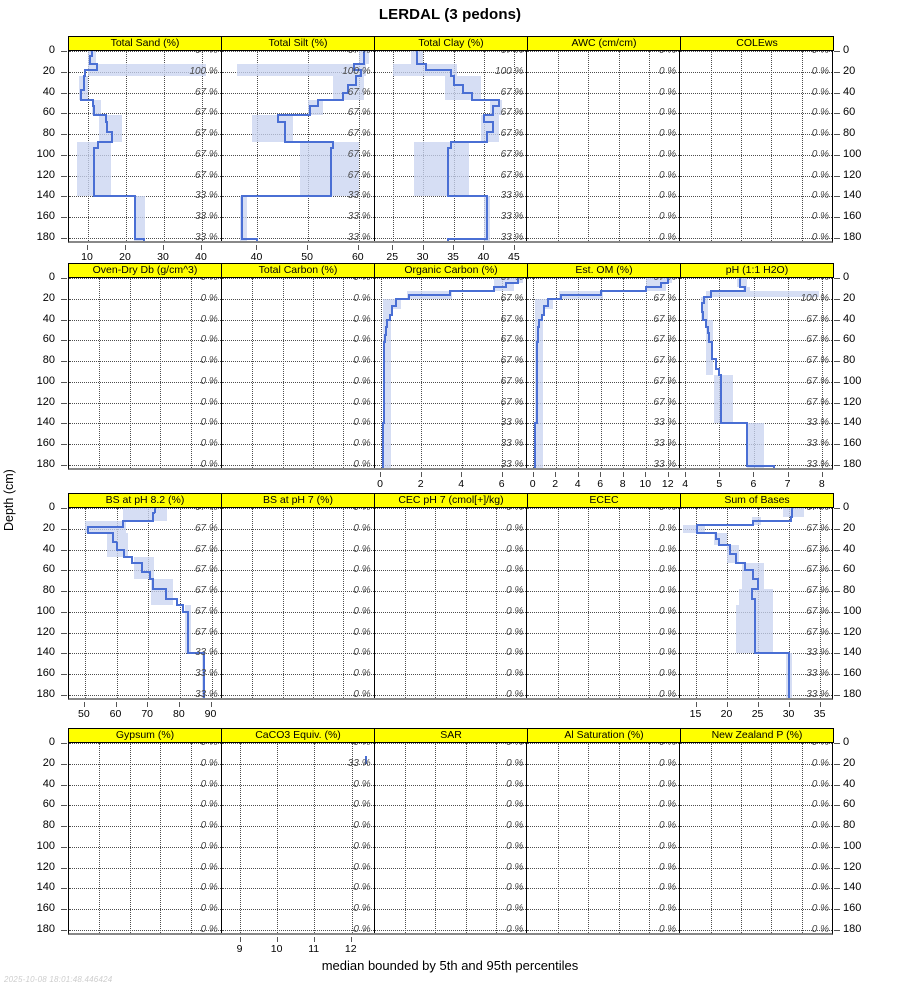 The height and width of the screenshot is (1000, 900). I want to click on depth-tick-label-left: 180, so click(45, 463).